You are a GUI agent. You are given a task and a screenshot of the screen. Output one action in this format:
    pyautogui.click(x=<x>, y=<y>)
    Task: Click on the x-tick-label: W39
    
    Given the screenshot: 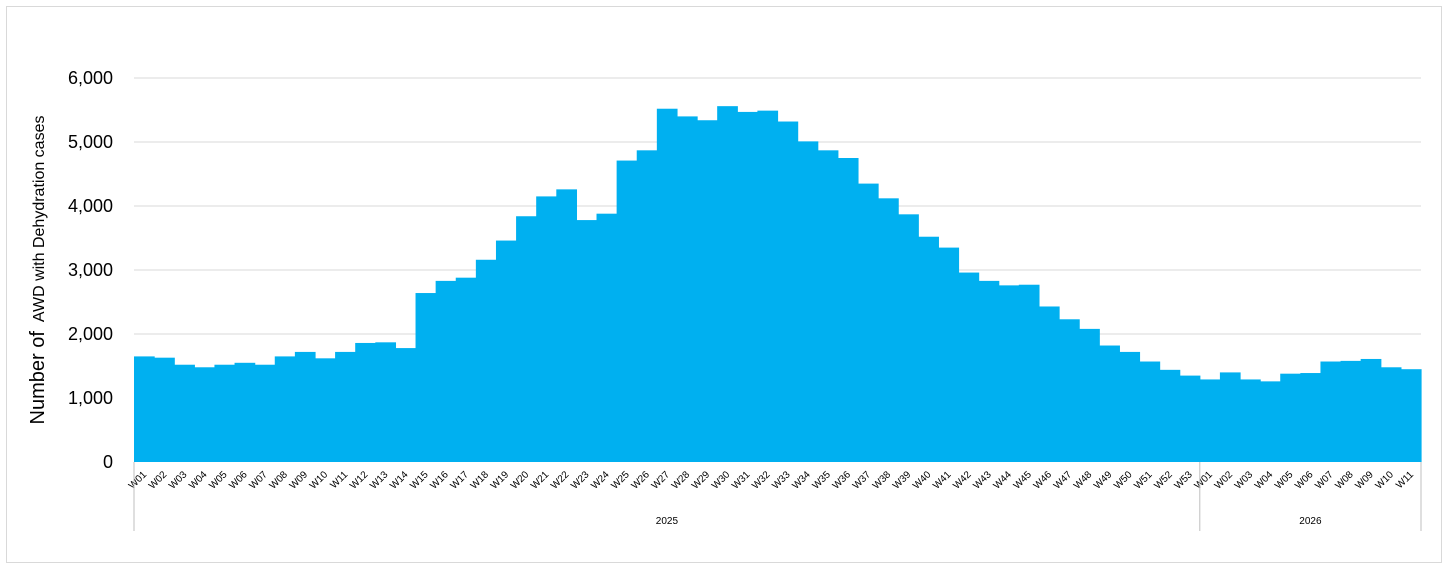 What is the action you would take?
    pyautogui.click(x=902, y=480)
    